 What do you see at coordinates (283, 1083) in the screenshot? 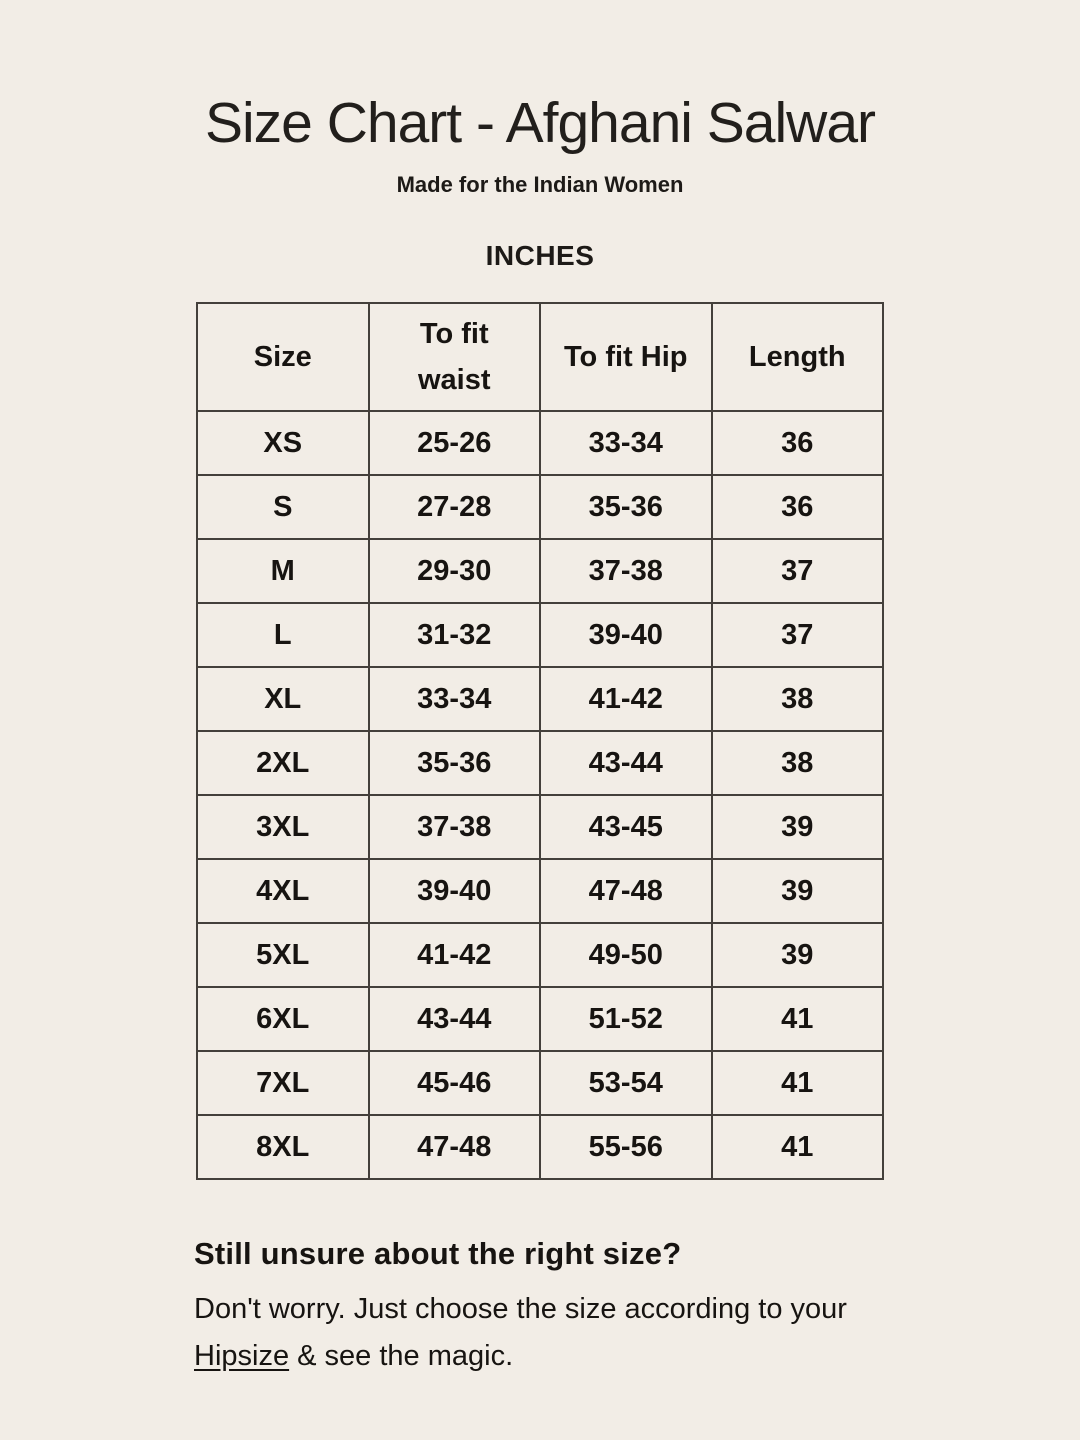
I see `size-cell: 7XL` at bounding box center [283, 1083].